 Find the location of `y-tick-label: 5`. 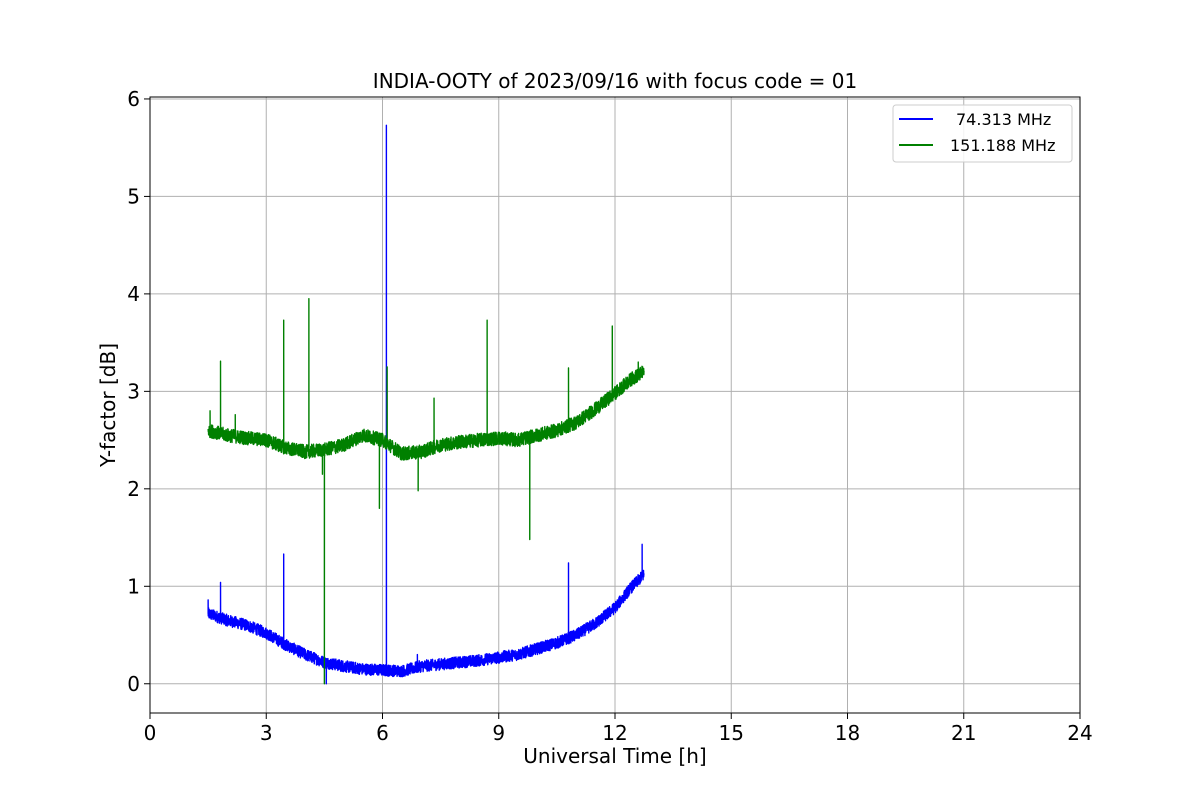

y-tick-label: 5 is located at coordinates (133, 196).